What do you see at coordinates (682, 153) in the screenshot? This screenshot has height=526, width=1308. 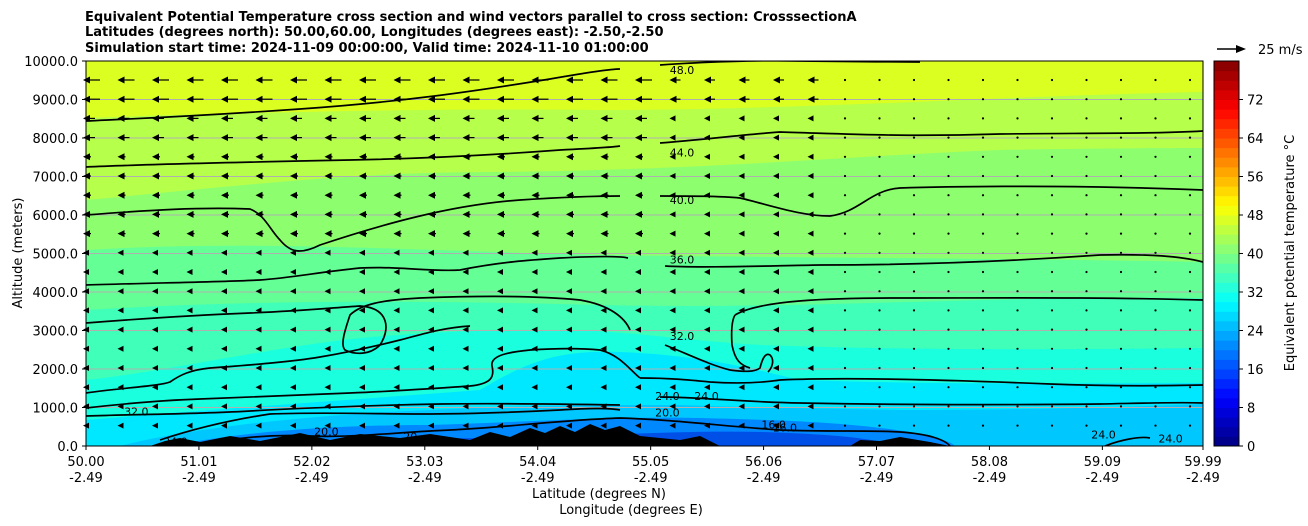 I see `contour-label: 44.0` at bounding box center [682, 153].